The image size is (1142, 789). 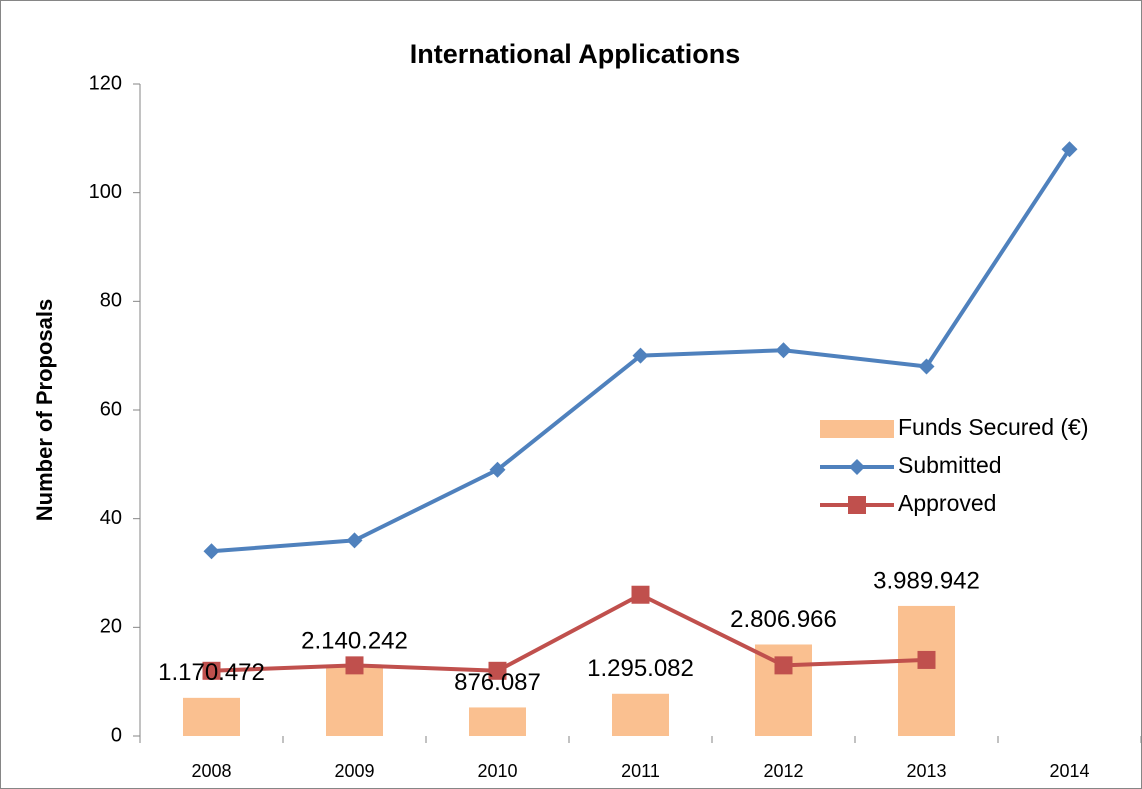 I want to click on legend-label: Funds Secured (€), so click(x=993, y=427).